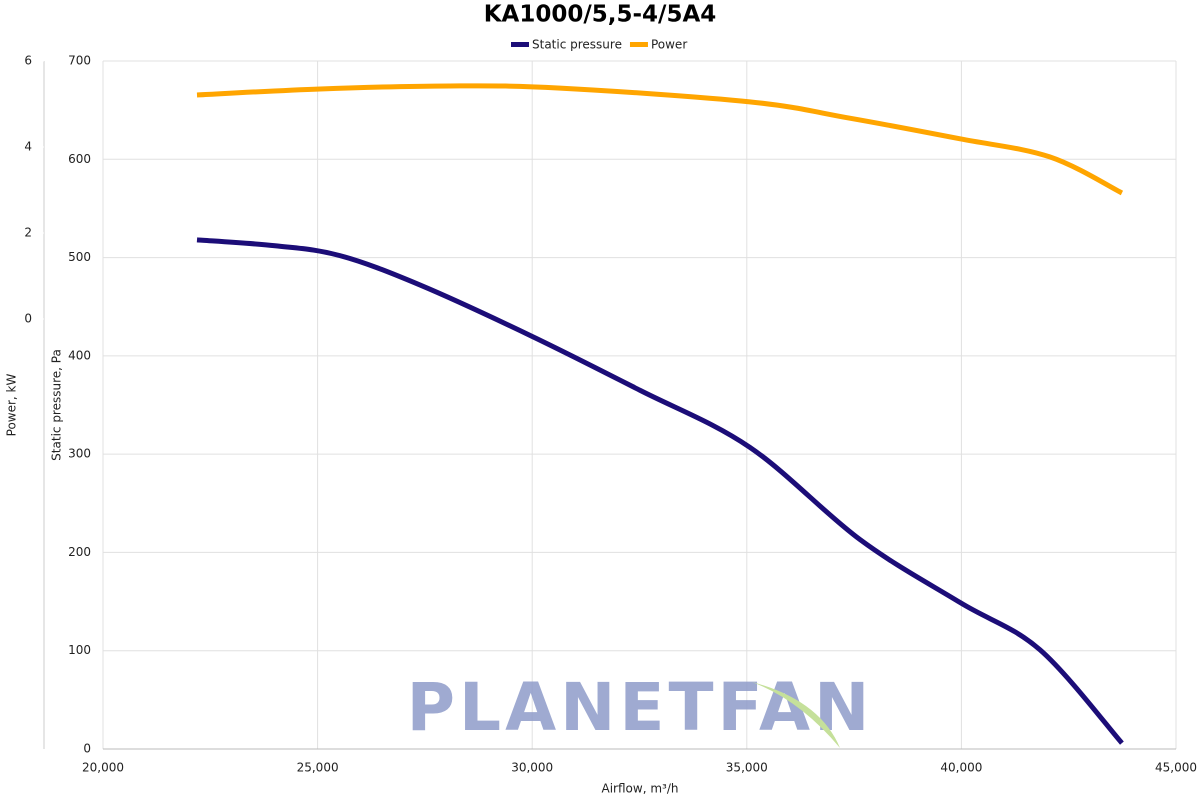 Image resolution: width=1200 pixels, height=800 pixels. What do you see at coordinates (961, 768) in the screenshot?
I see `x-tick-label: 40,000` at bounding box center [961, 768].